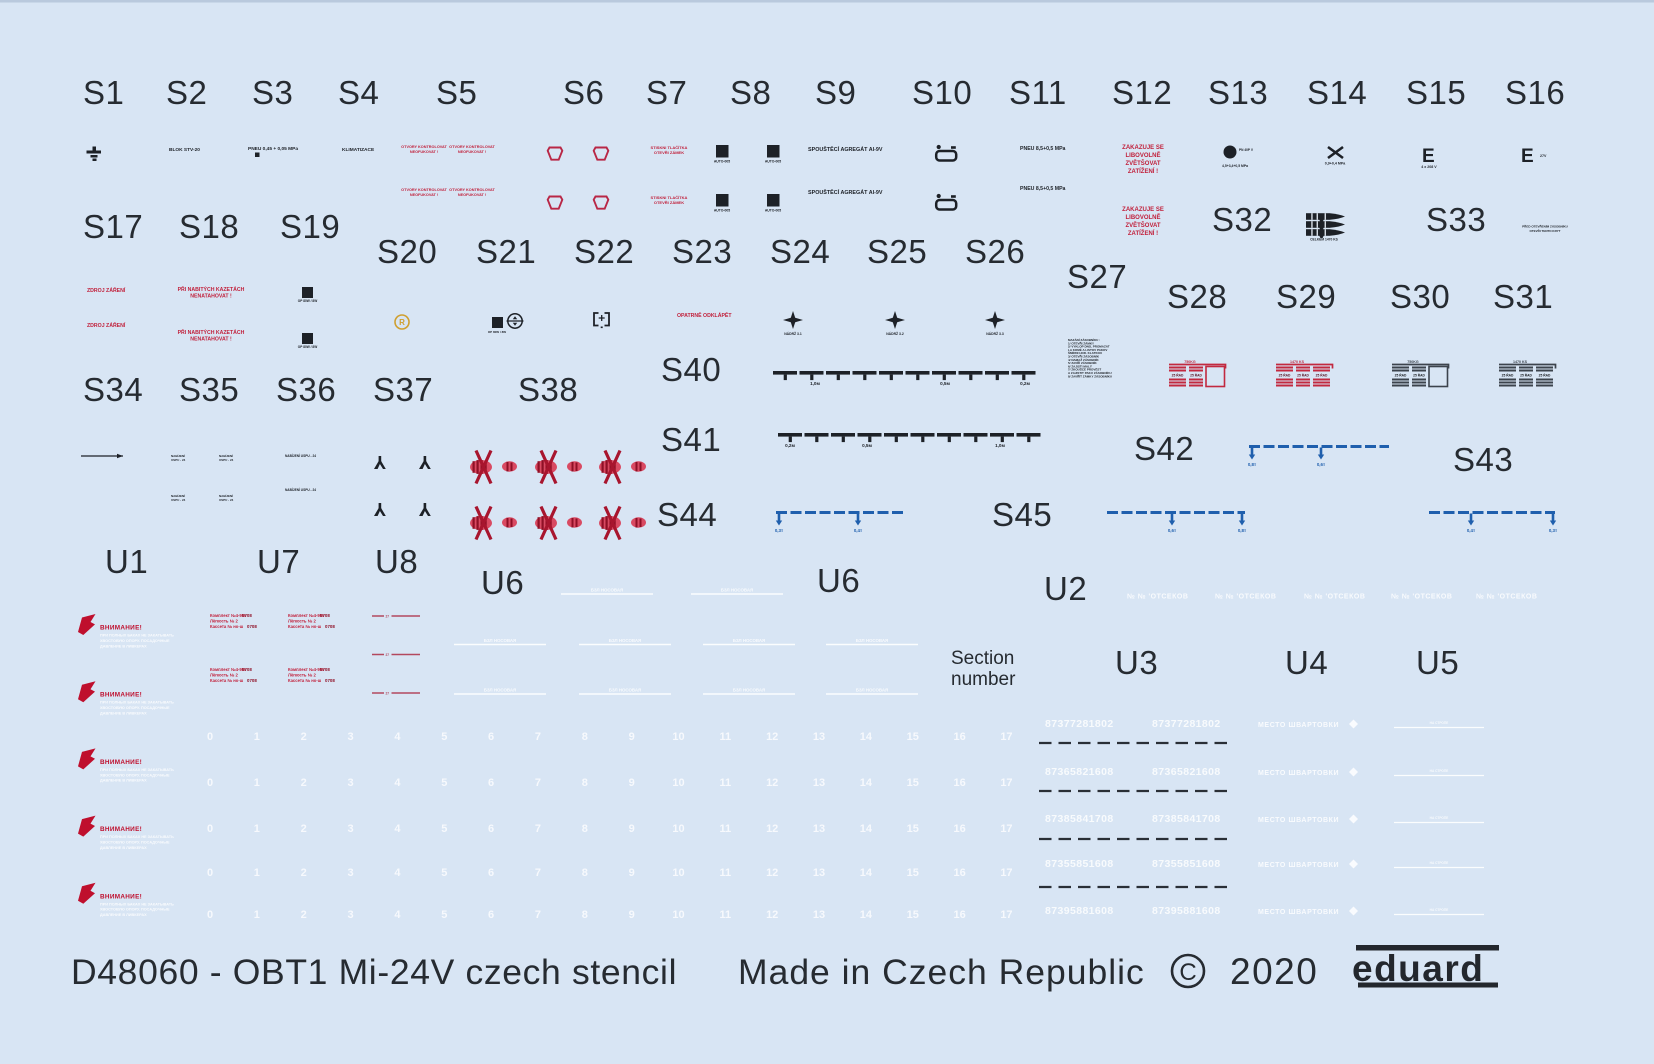 This screenshot has height=1064, width=1654. Describe the element at coordinates (1081, 342) in the screenshot. I see `svg-text: 1/ OTEVŘI ZÁMKY` at that location.